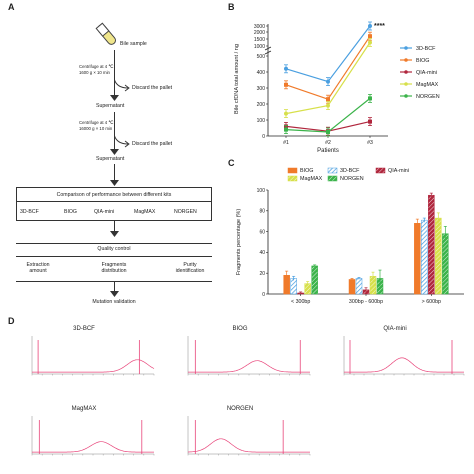 The width and height of the screenshot is (474, 474). What do you see at coordinates (110, 106) in the screenshot?
I see `supernatant-label-1: Supernatant` at bounding box center [110, 106].